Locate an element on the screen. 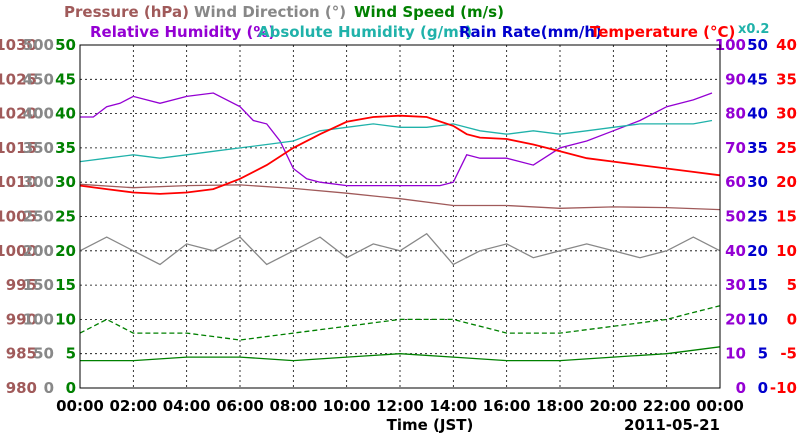 Image resolution: width=800 pixels, height=434 pixels. tick-label-pressure: 1000 is located at coordinates (18, 251).